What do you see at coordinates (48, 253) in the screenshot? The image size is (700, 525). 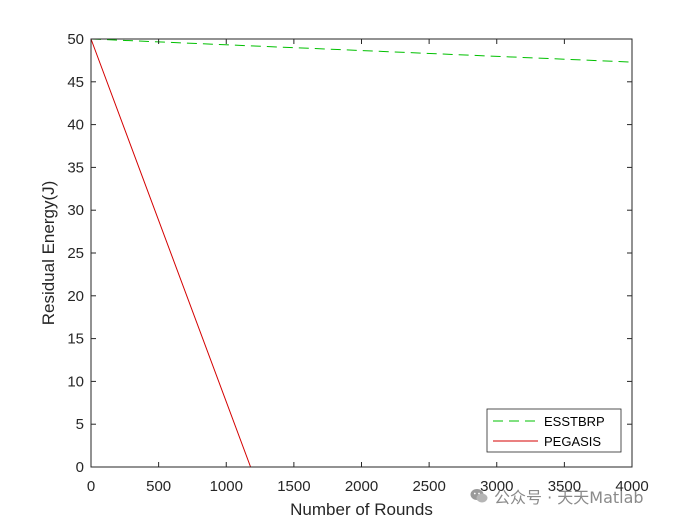 I see `y-axis-title: Residual Energy(J)` at bounding box center [48, 253].